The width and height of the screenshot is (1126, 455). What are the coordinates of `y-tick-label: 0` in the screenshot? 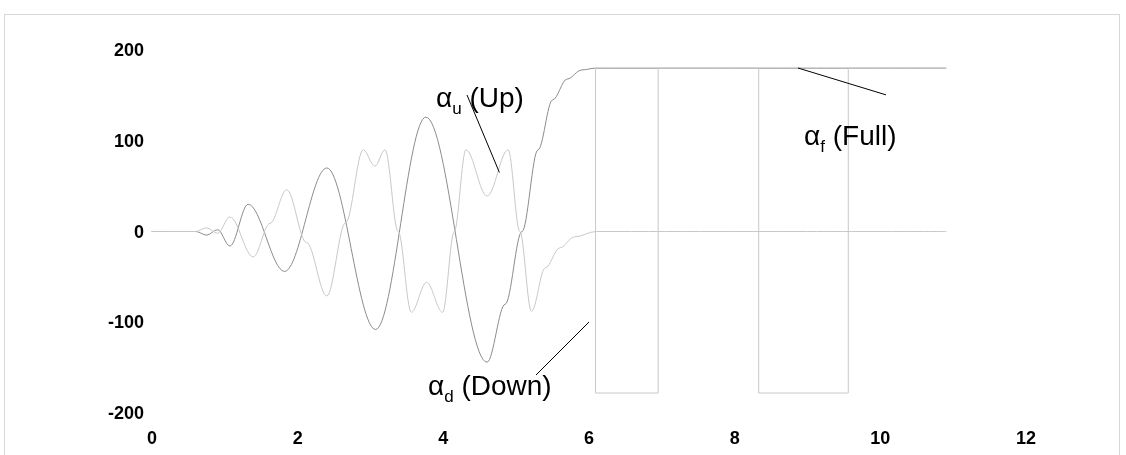 It's located at (138, 231).